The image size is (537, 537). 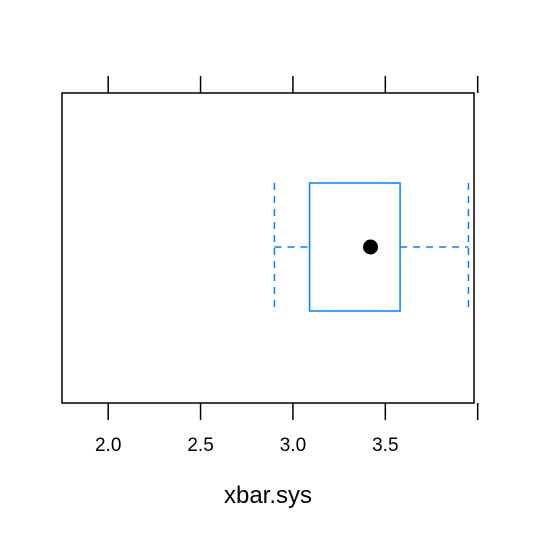 What do you see at coordinates (247, 445) in the screenshot?
I see `x-tick-labels: 2.0 2.5 3.0 3.5` at bounding box center [247, 445].